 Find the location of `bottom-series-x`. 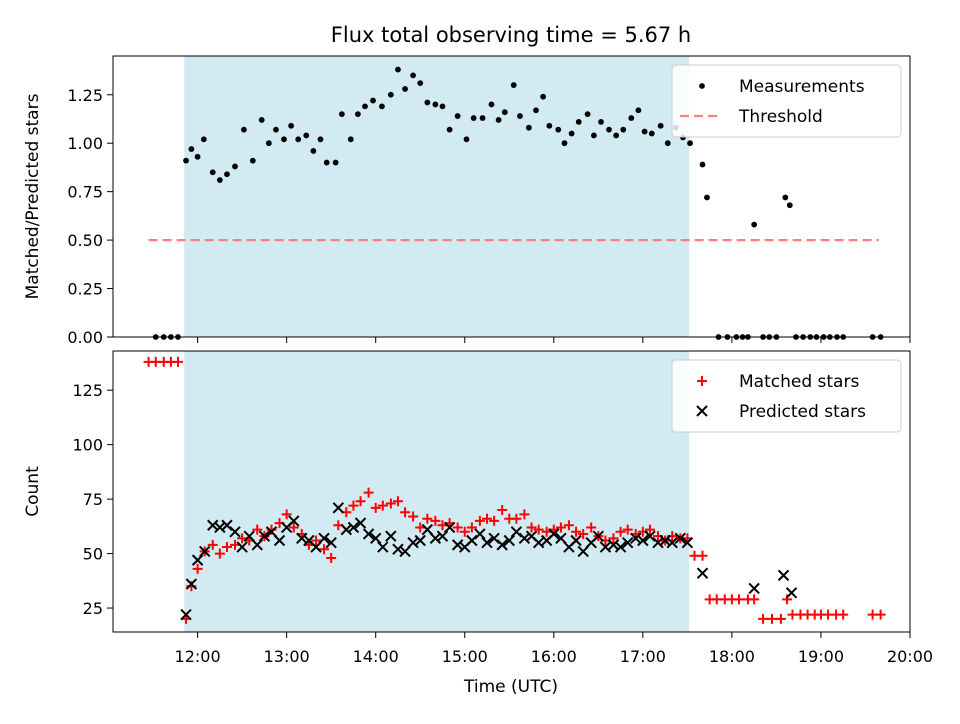

bottom-series-x is located at coordinates (489, 561).